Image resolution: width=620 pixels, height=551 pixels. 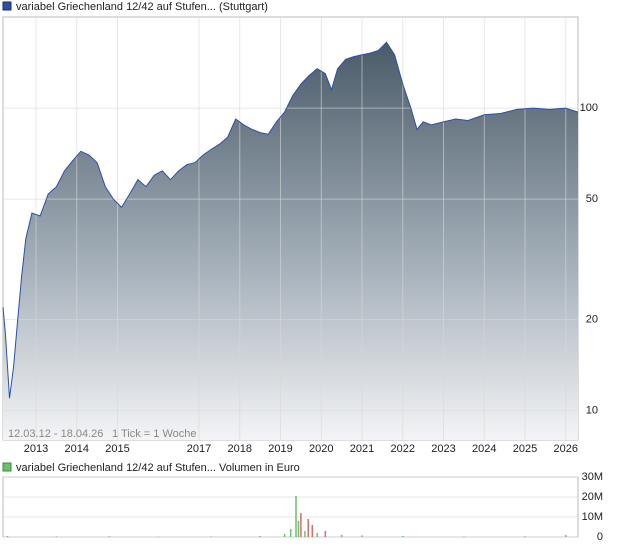 What do you see at coordinates (592, 517) in the screenshot?
I see `y-tick-label: 10M` at bounding box center [592, 517].